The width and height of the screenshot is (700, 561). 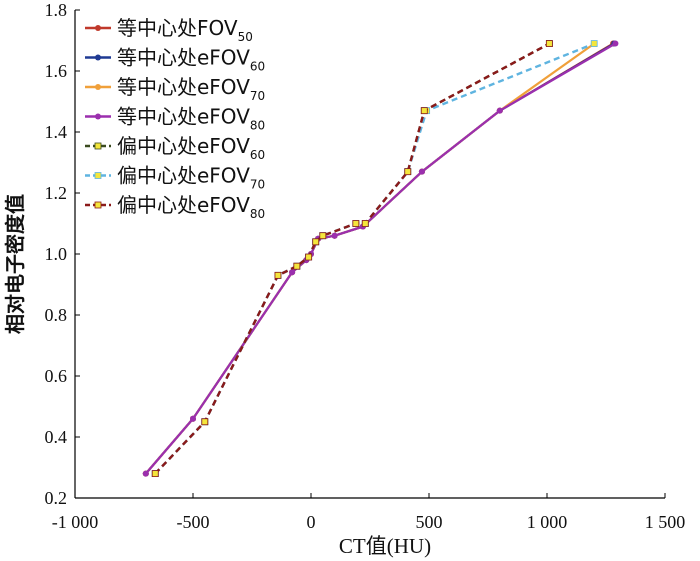 I want to click on x-tick-label: -1 000, so click(x=75, y=522).